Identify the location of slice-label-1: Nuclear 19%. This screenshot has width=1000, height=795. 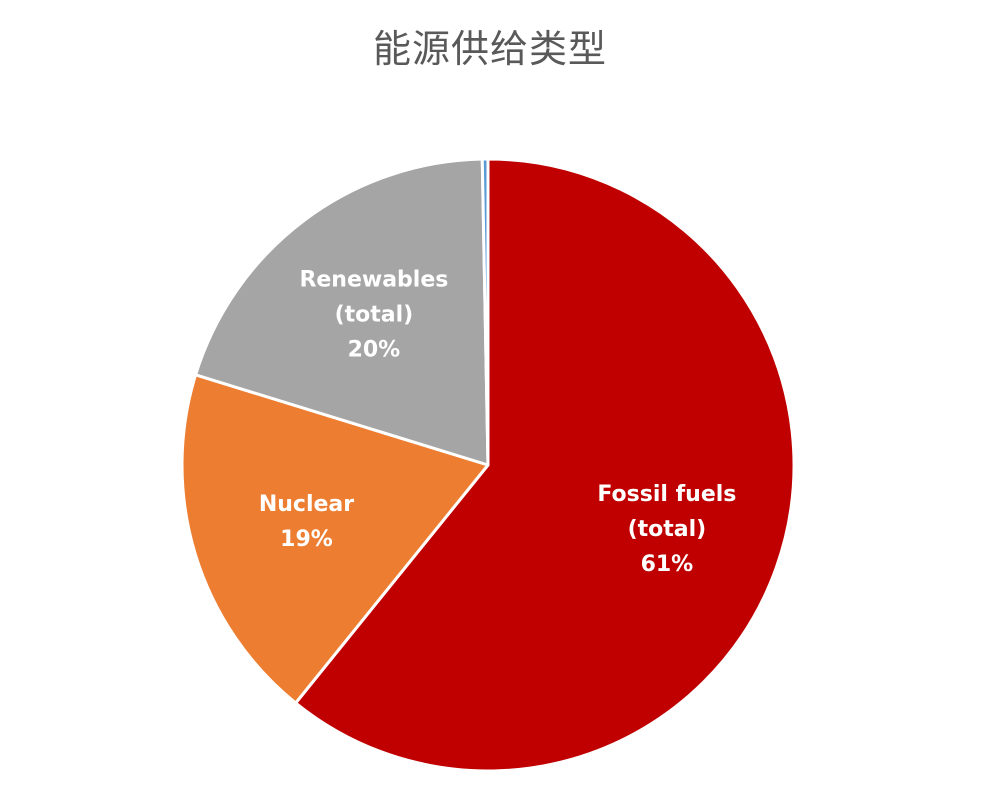
(306, 522).